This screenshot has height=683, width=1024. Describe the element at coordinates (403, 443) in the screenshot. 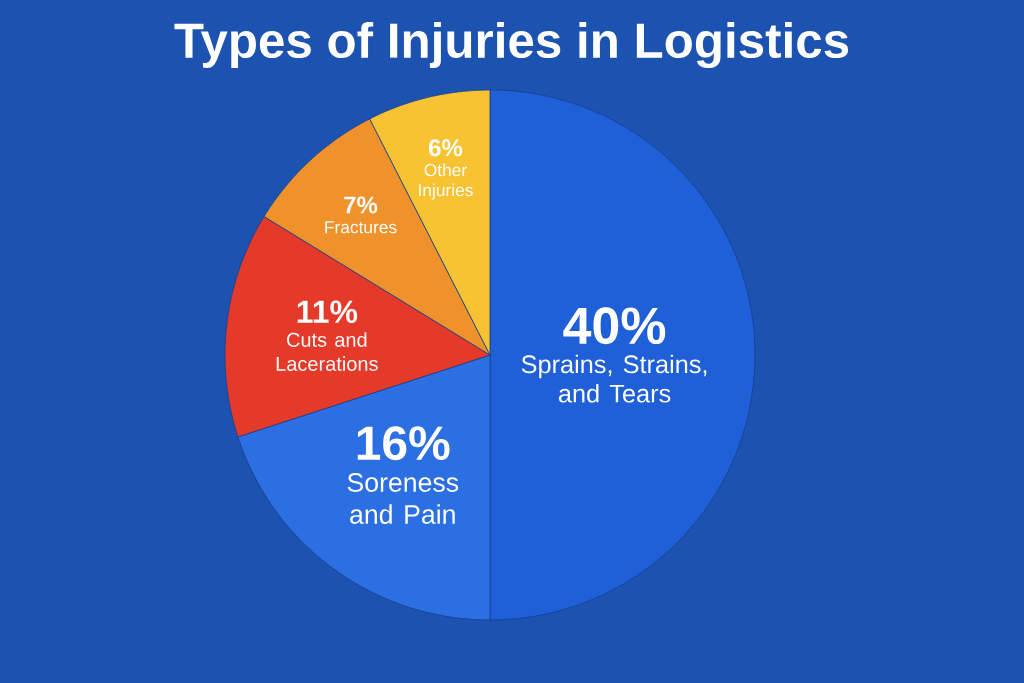

I see `data-label: 16%` at that location.